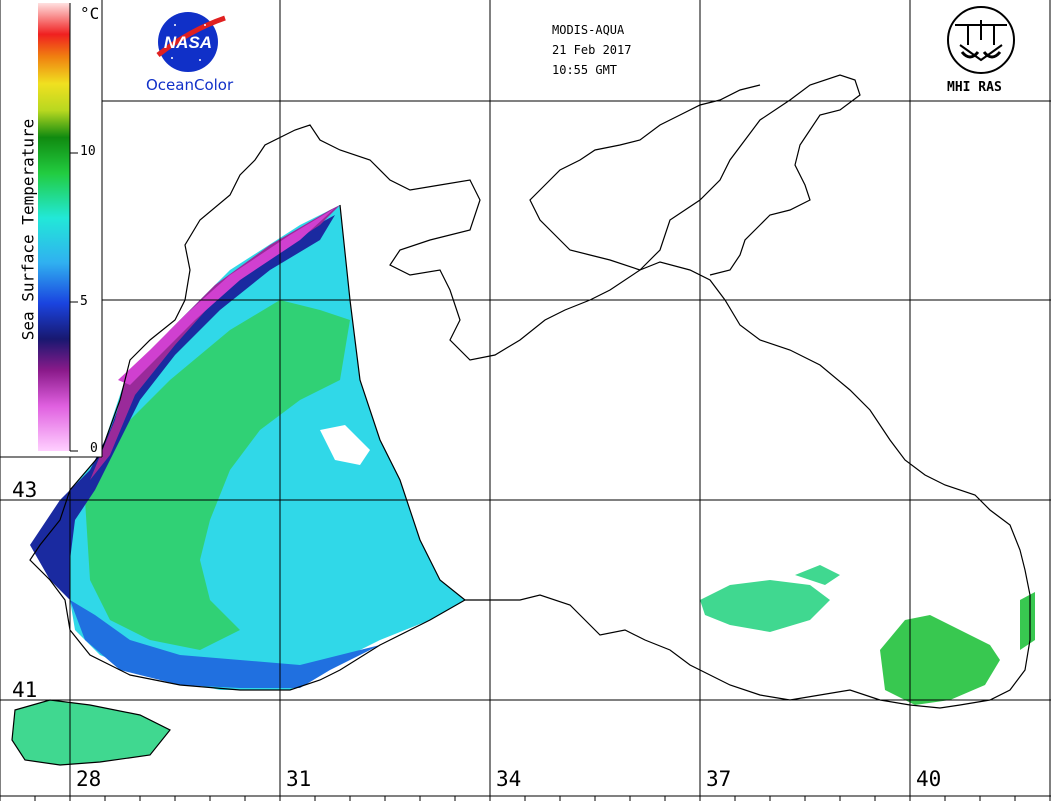 This screenshot has width=1051, height=801. What do you see at coordinates (190, 85) in the screenshot?
I see `oceancolor-label: OceanColor` at bounding box center [190, 85].